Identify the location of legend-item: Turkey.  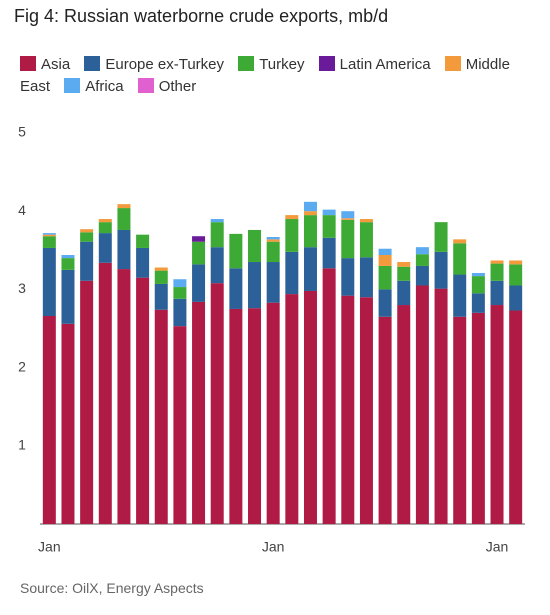
(271, 64).